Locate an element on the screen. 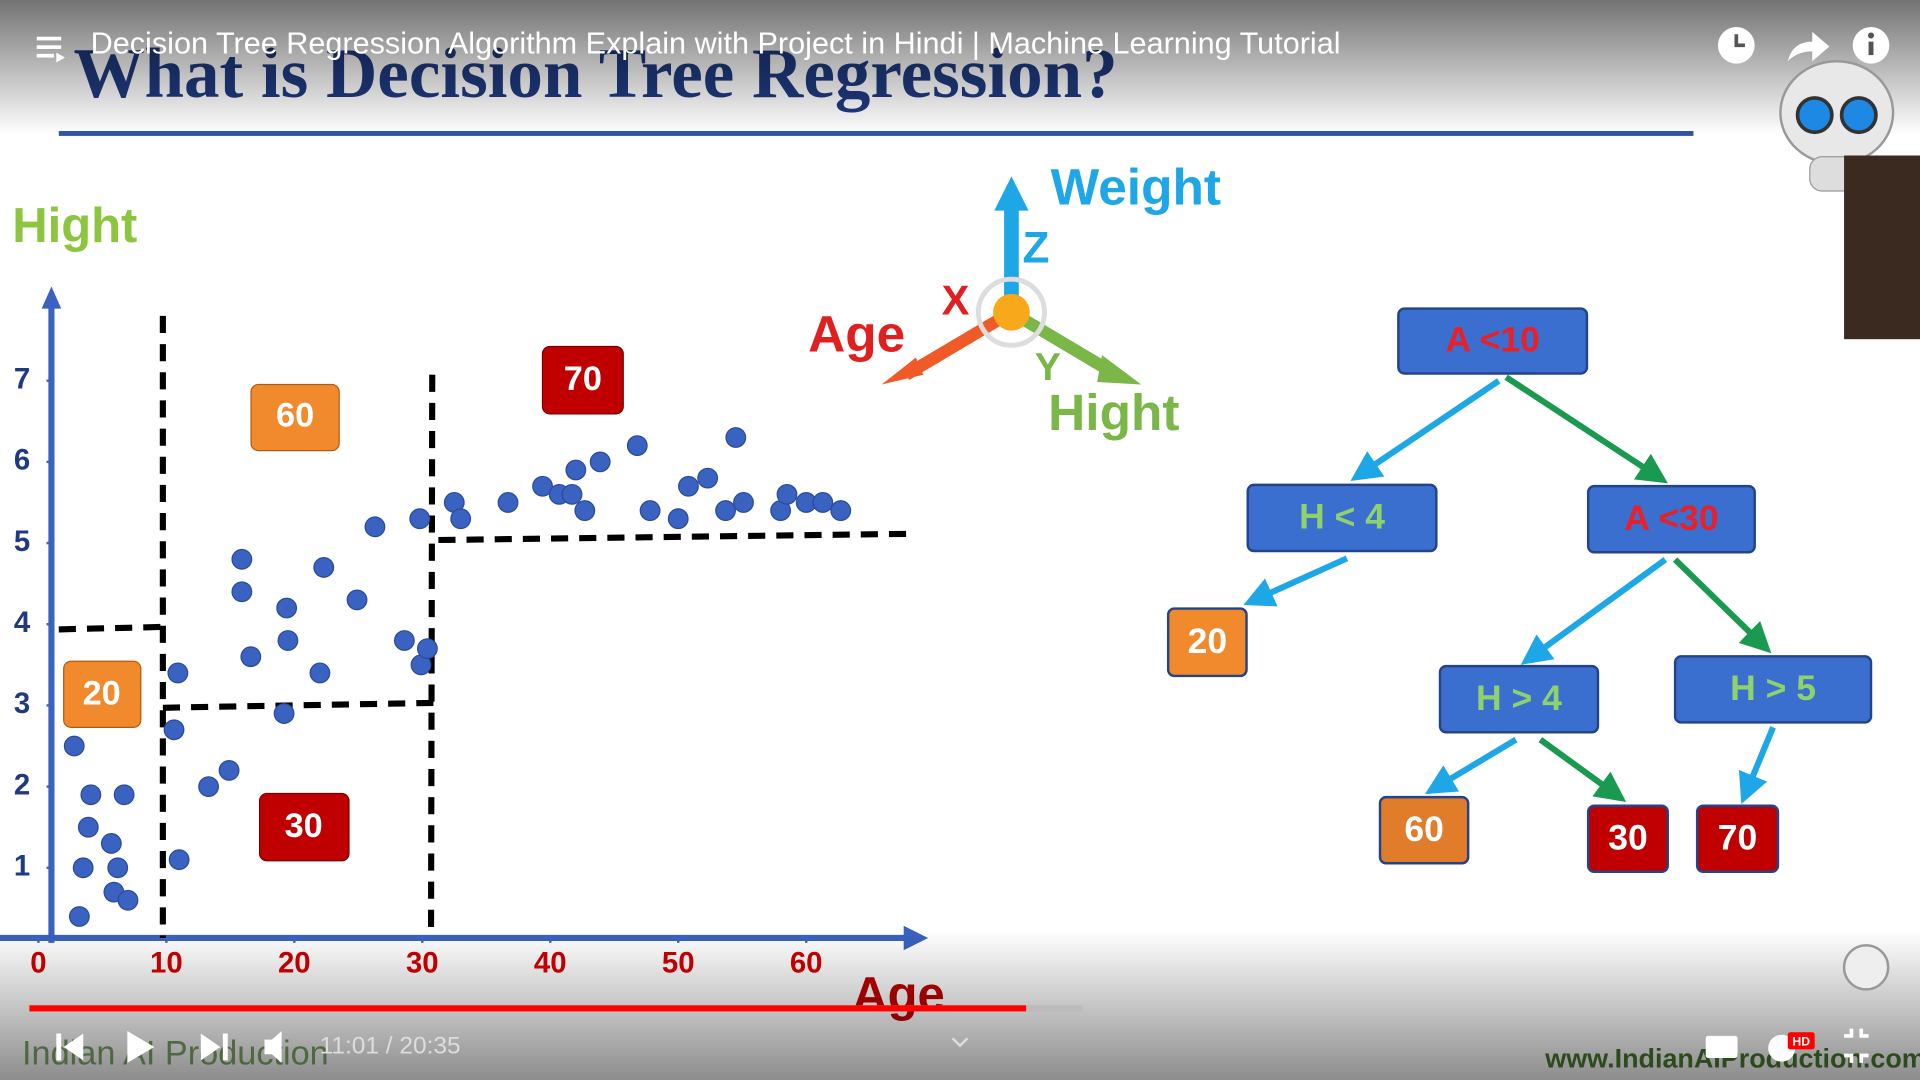 Image resolution: width=1920 pixels, height=1080 pixels. top-gradient is located at coordinates (960, 67).